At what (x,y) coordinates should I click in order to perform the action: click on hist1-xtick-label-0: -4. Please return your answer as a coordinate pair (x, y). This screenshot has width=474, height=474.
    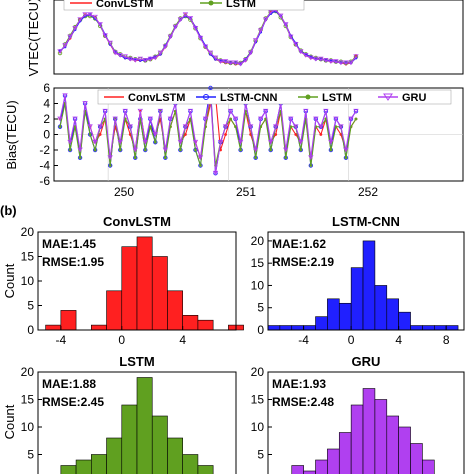
    Looking at the image, I should click on (303, 340).